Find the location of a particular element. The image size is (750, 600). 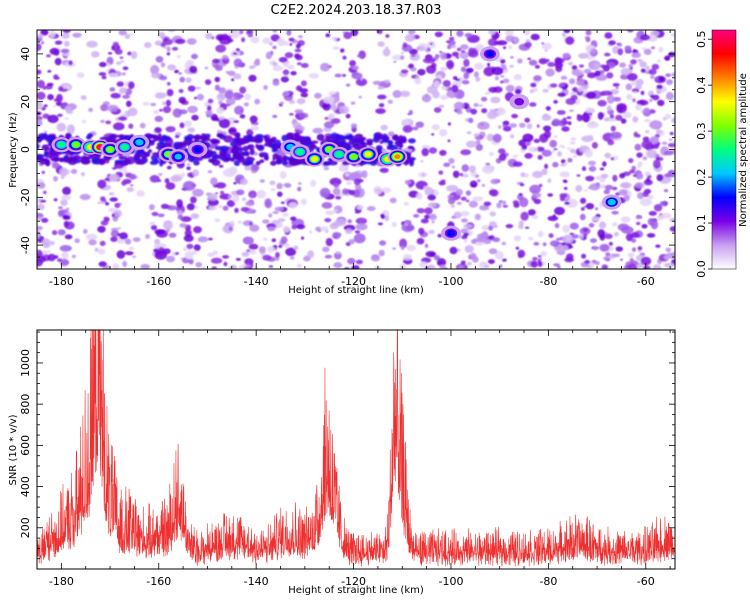

colorbar-ticks: 0.0 0.1 0.2 0.3 0.4 0.5 is located at coordinates (703, 154).